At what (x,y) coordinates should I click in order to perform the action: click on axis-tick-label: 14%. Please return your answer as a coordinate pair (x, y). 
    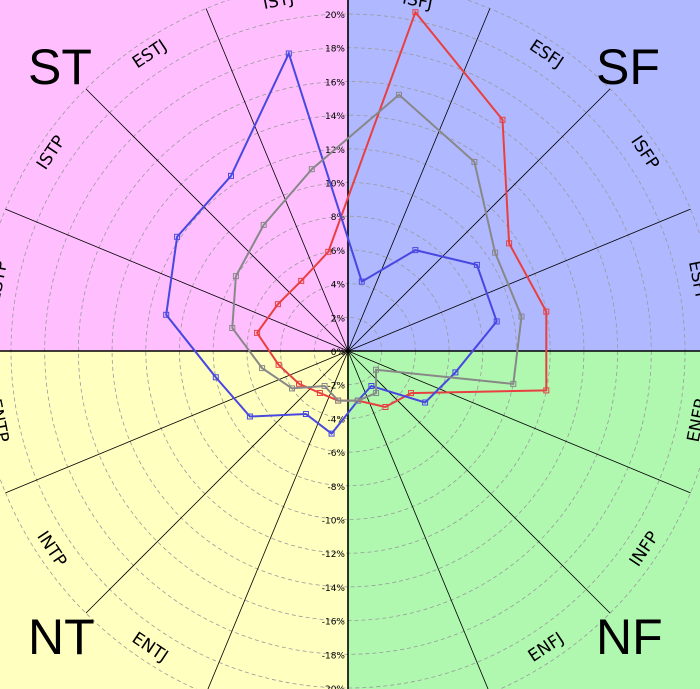
    Looking at the image, I should click on (335, 117).